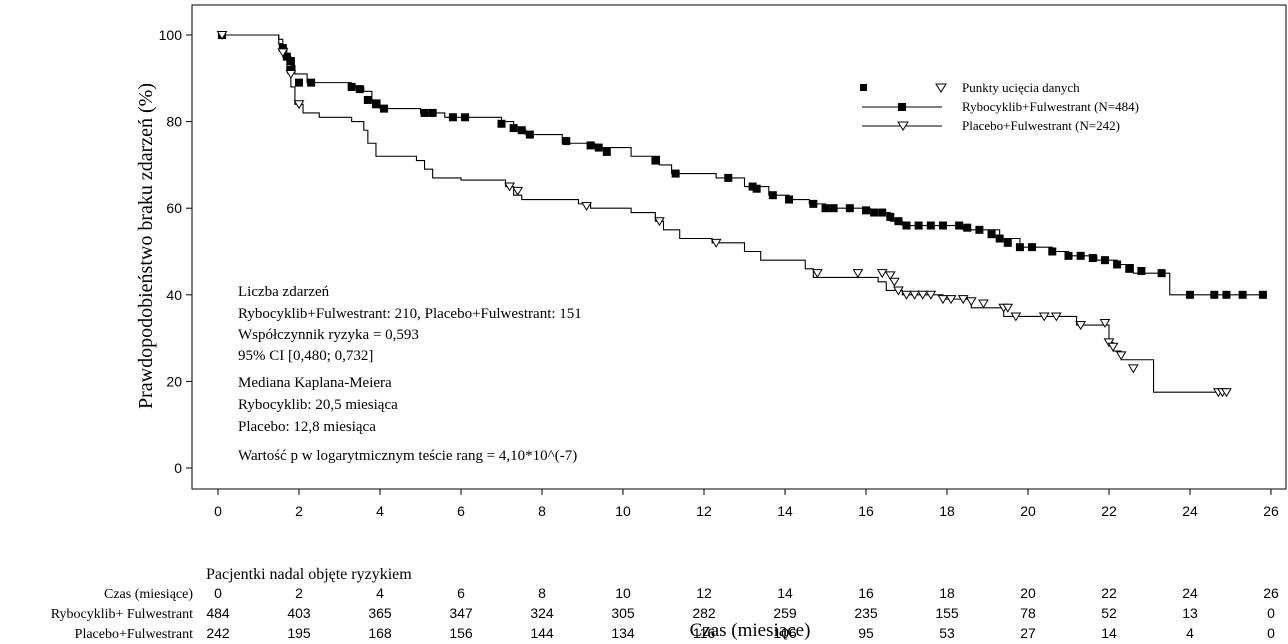 The image size is (1288, 644). What do you see at coordinates (218, 633) in the screenshot?
I see `risk-cell: 242` at bounding box center [218, 633].